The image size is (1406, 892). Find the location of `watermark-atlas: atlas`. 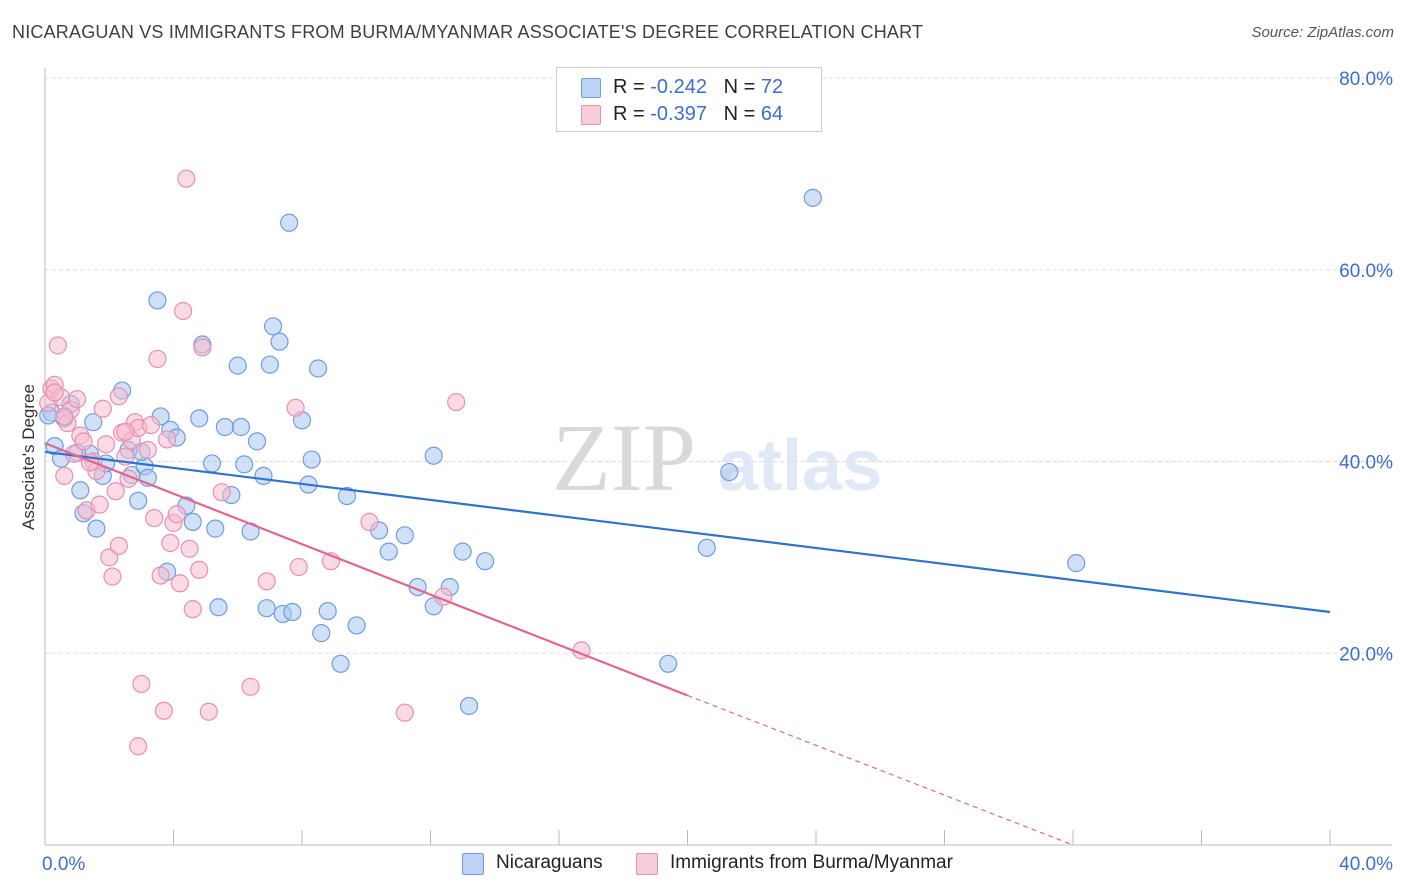

watermark-atlas: atlas is located at coordinates (800, 466).